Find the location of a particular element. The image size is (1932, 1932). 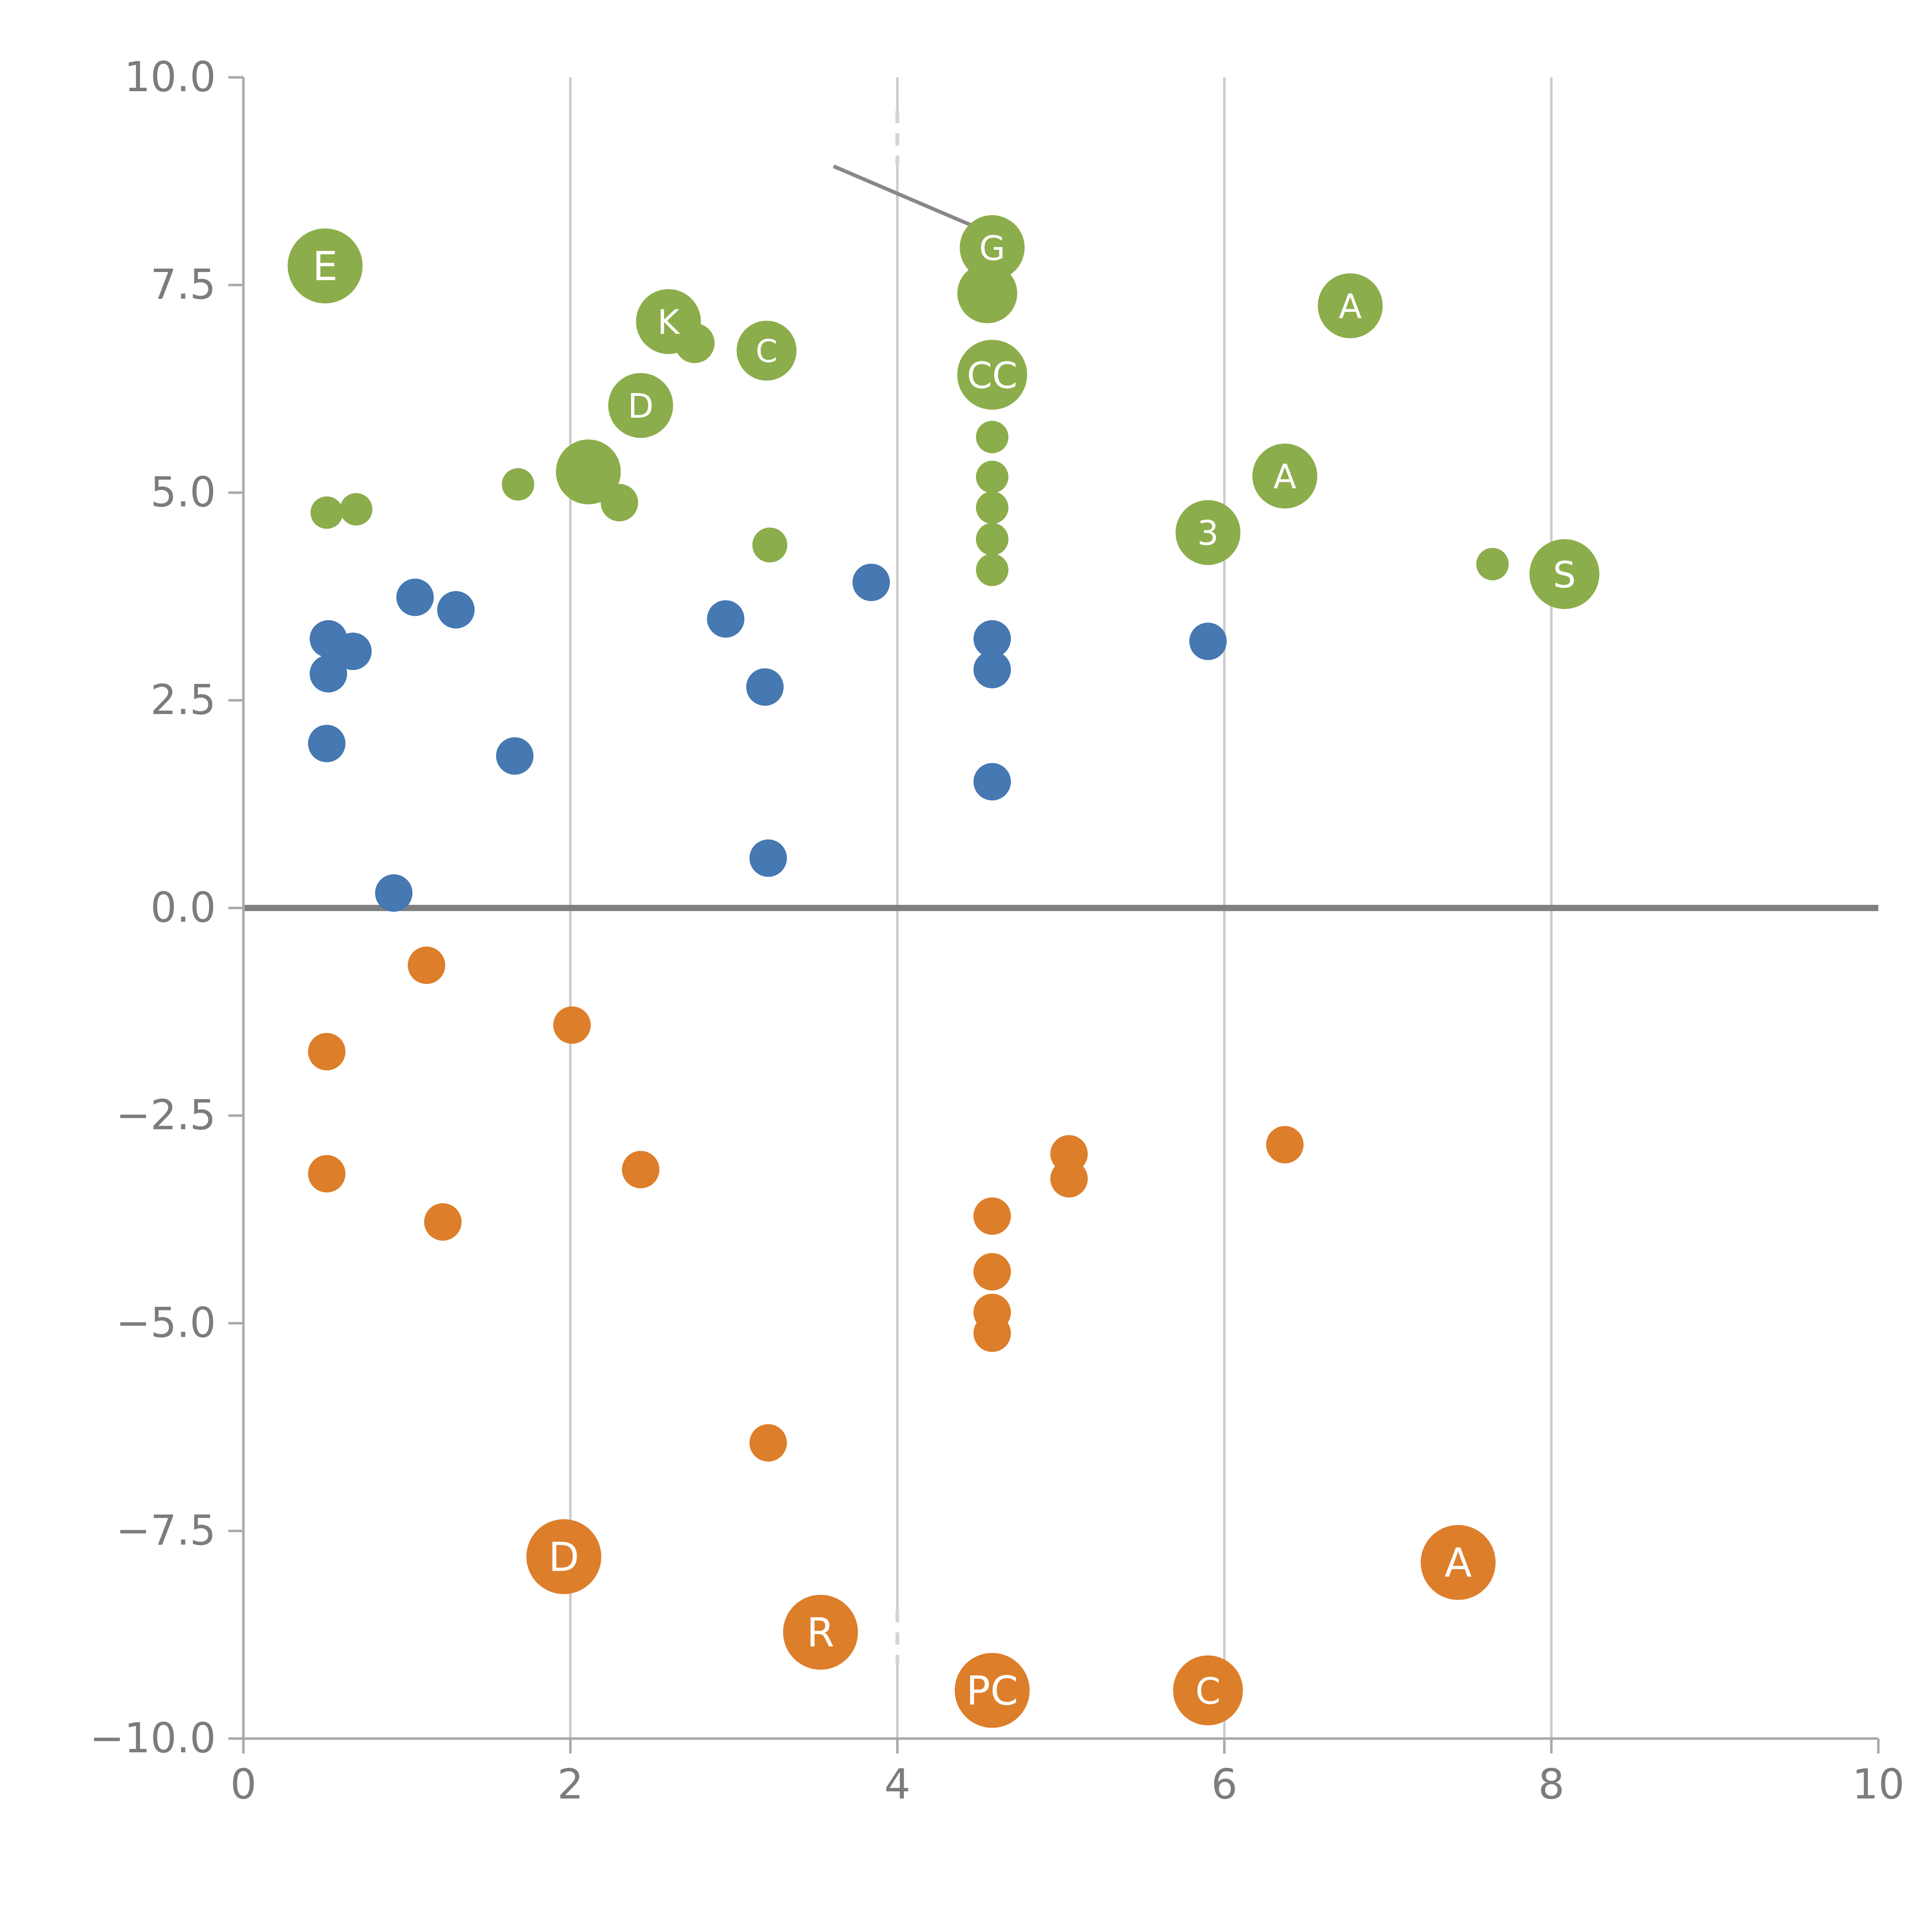

y-tick-label: −2.5 is located at coordinates (166, 1115).